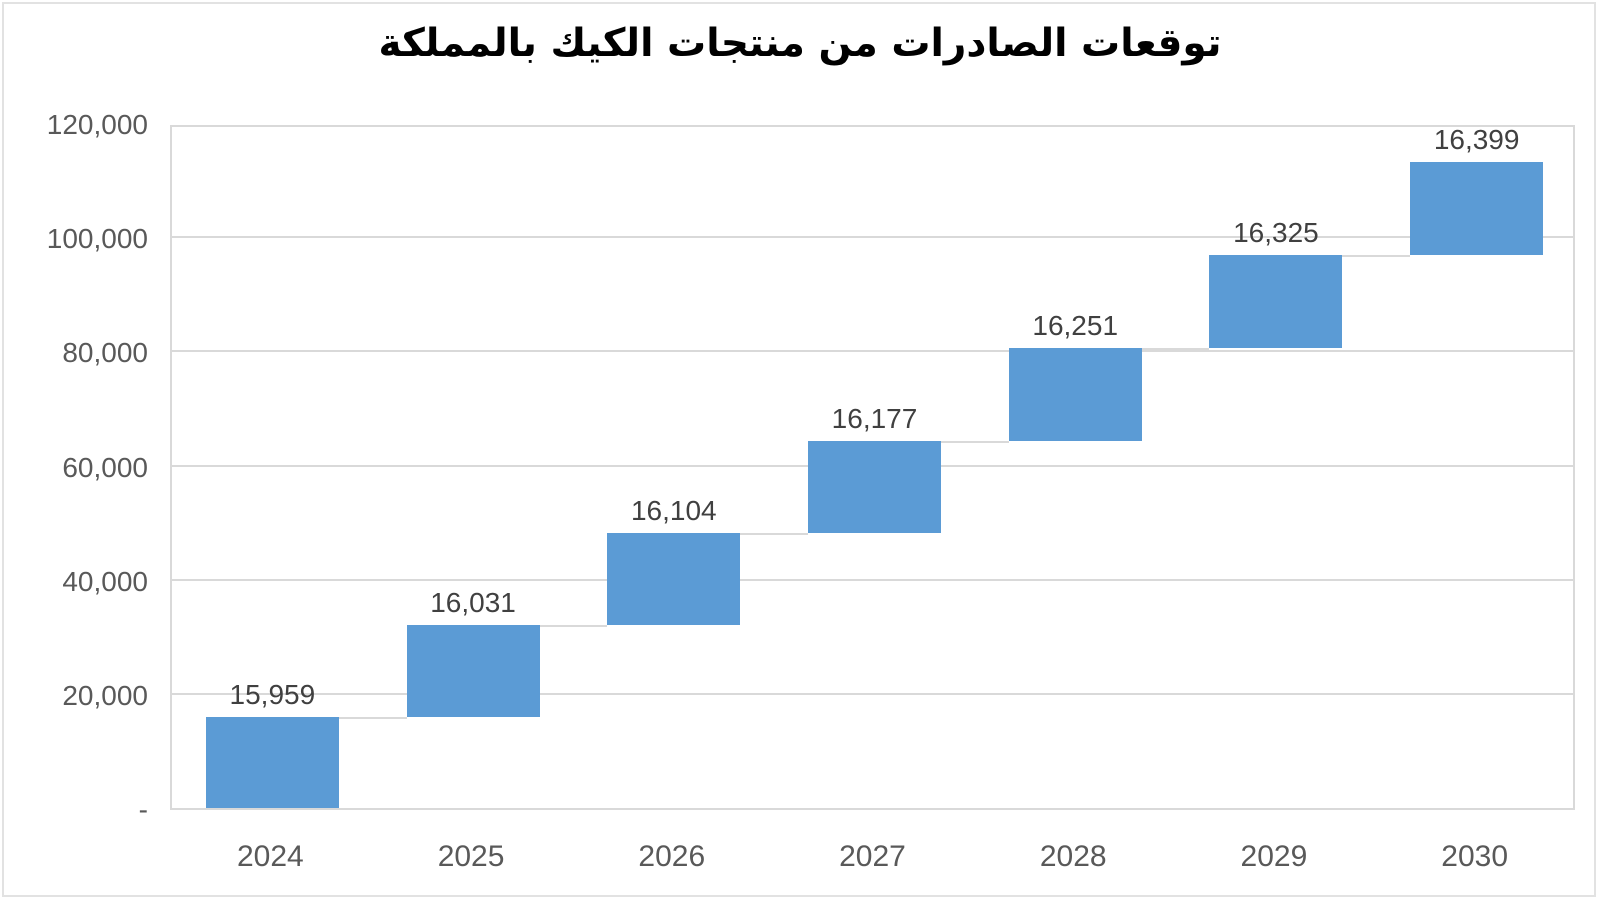 The image size is (1600, 900). I want to click on bar-2030, so click(1477, 208).